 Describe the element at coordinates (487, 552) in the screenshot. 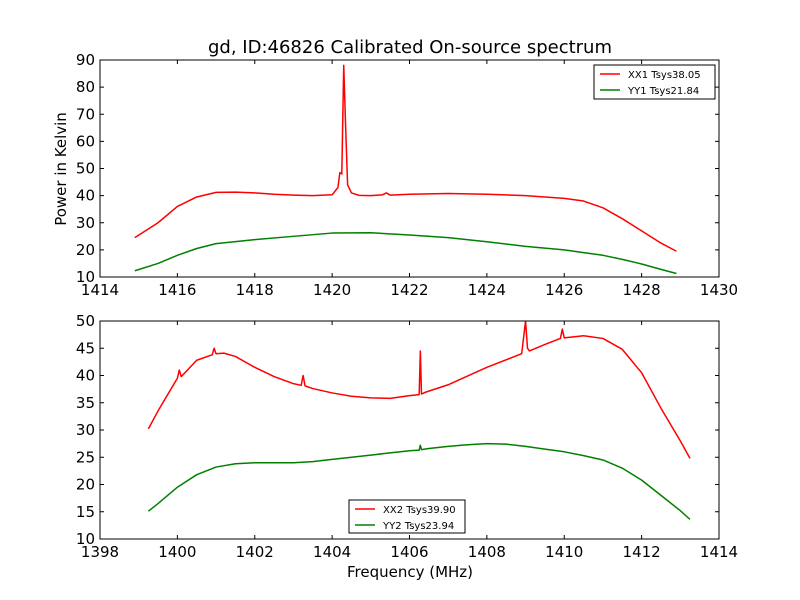

I see `bottom-chart-xtick-label: 1408` at that location.